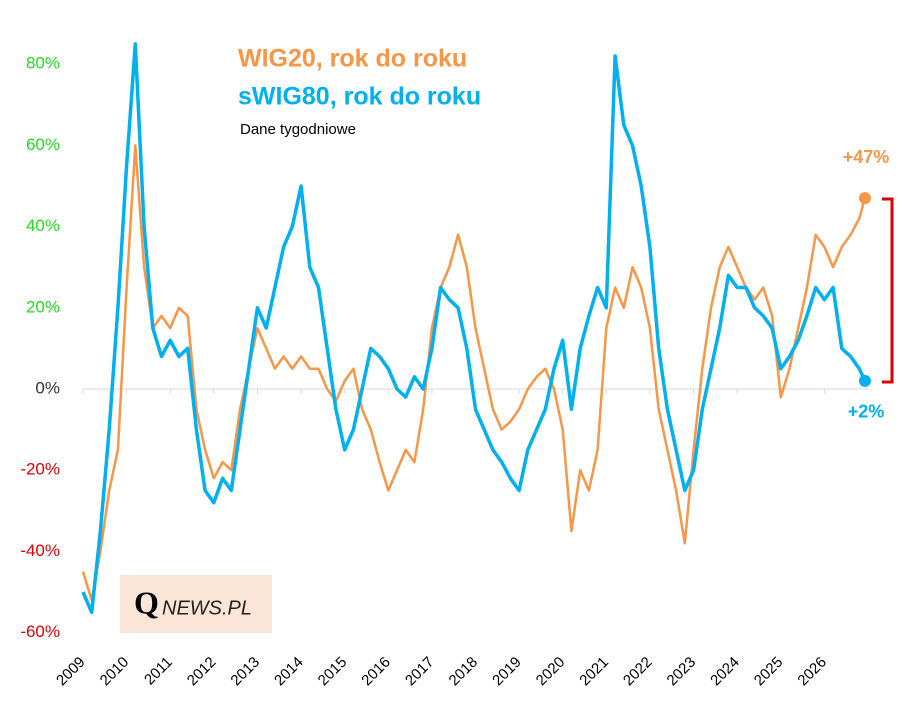  What do you see at coordinates (638, 672) in the screenshot?
I see `x-tick-label: 2022` at bounding box center [638, 672].